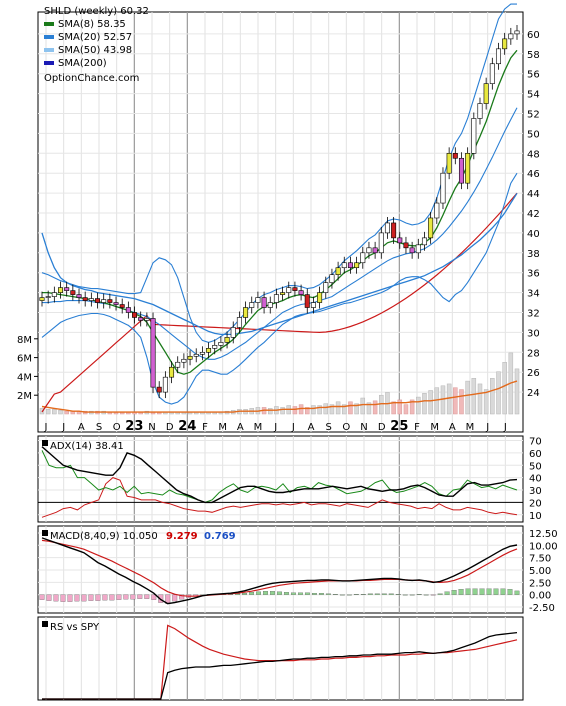 This screenshot has width=566, height=706. Describe the element at coordinates (24, 359) in the screenshot. I see `volume-tick-label: 6M` at that location.